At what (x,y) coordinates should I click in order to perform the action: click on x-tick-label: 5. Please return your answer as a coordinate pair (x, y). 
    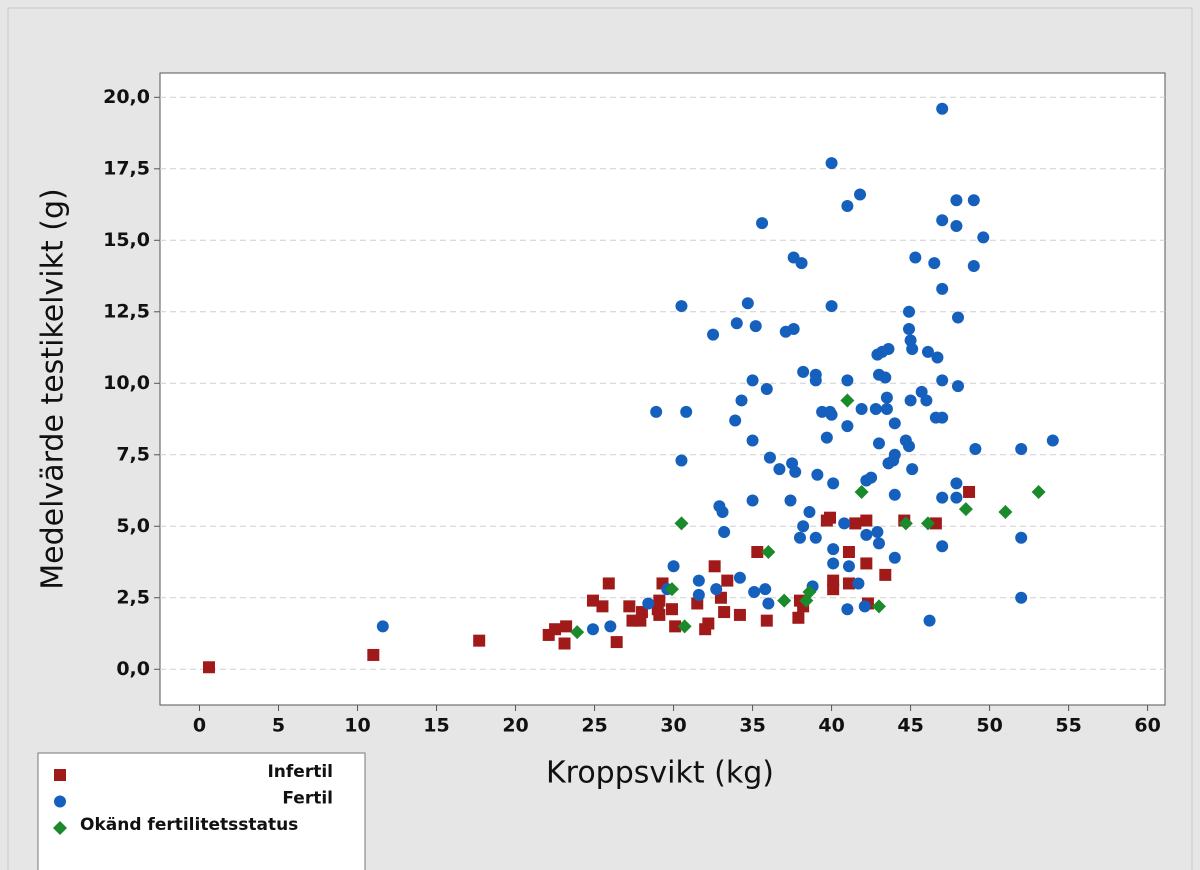
    Looking at the image, I should click on (278, 726).